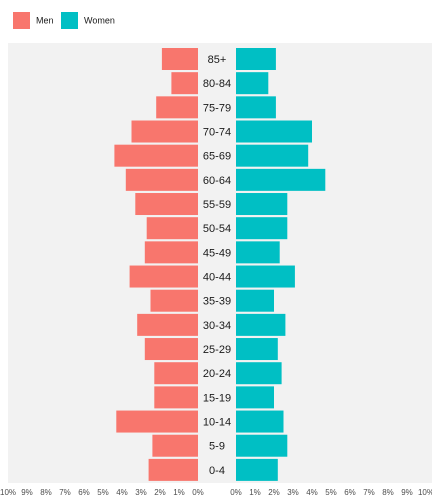 This screenshot has height=504, width=432. I want to click on legend: Men Women, so click(64, 20).